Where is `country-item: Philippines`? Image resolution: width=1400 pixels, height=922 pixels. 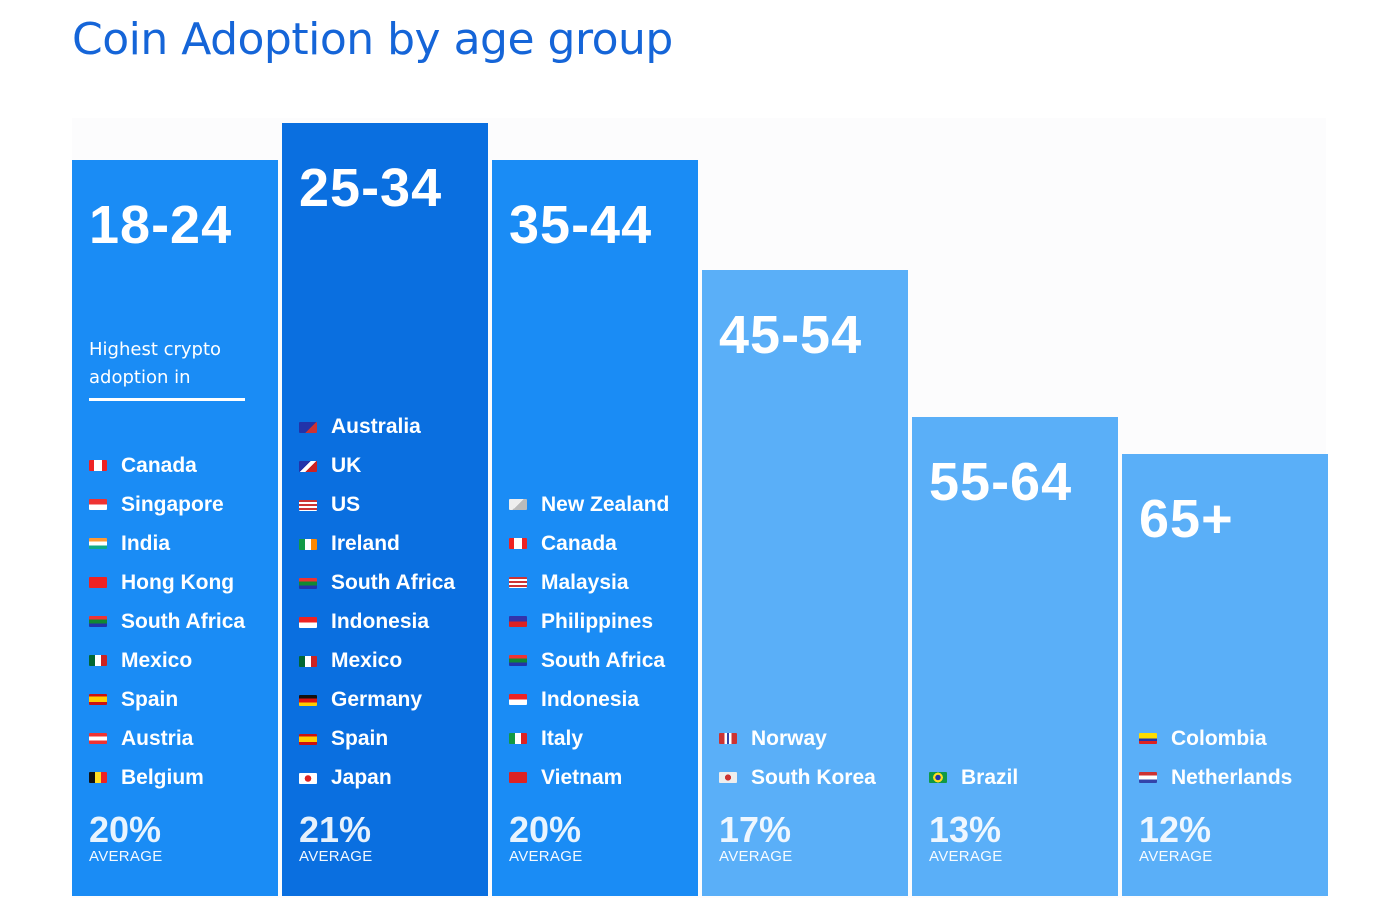
country-item: Philippines is located at coordinates (581, 622).